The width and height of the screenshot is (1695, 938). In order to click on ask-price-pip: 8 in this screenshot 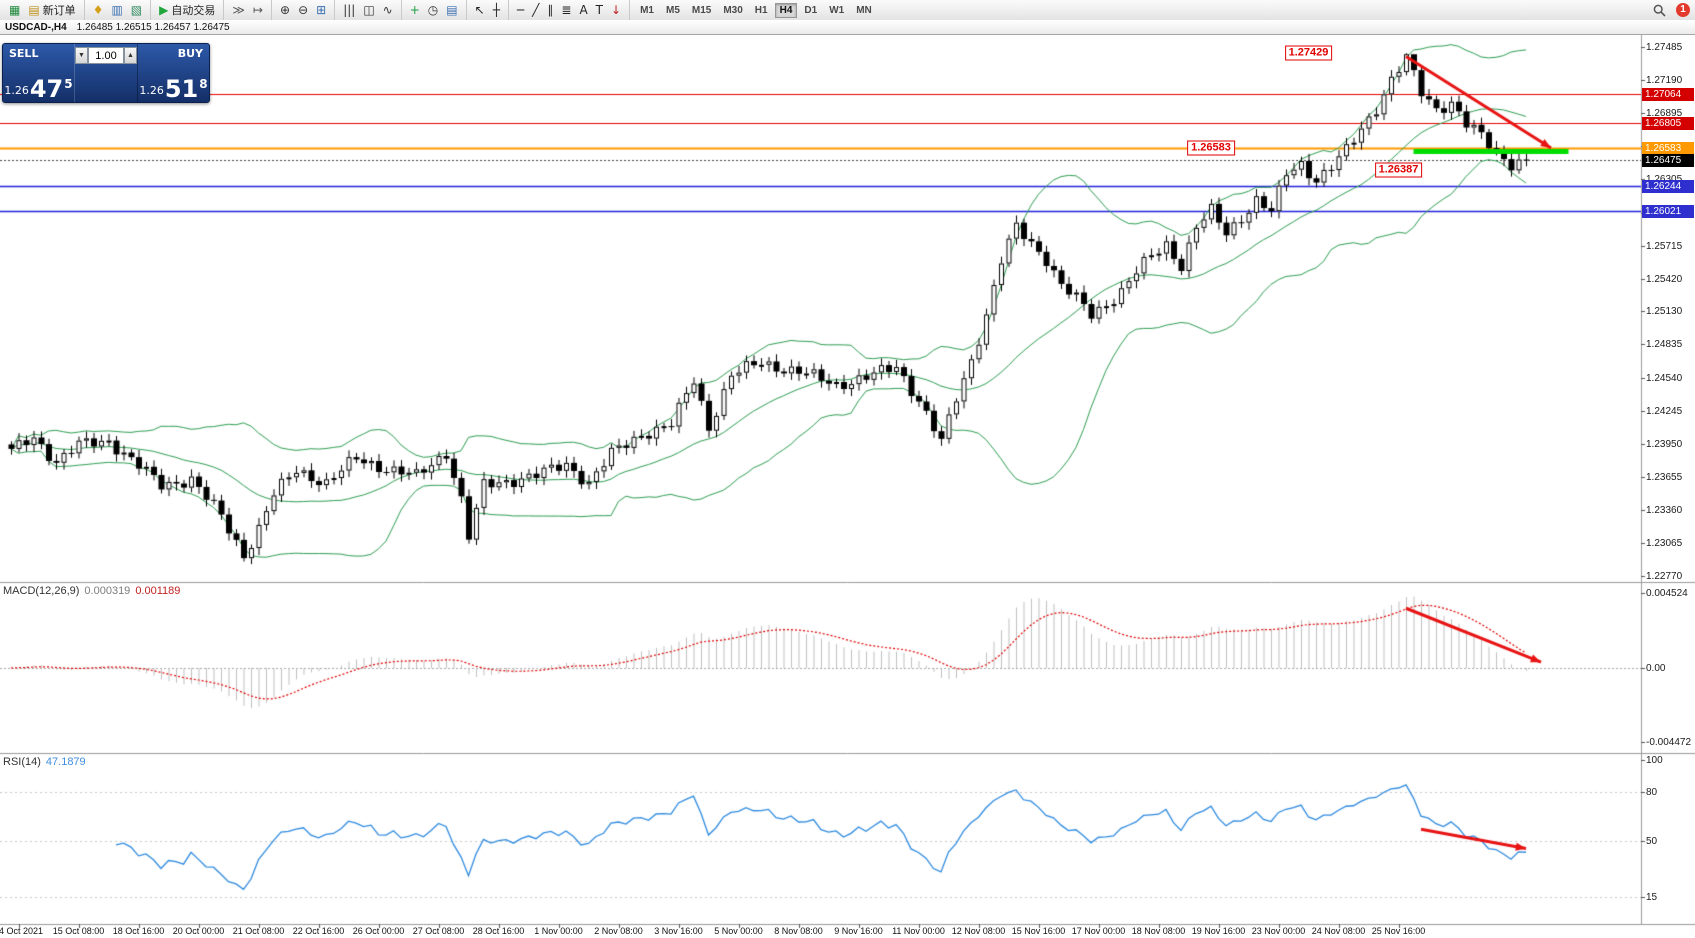, I will do `click(203, 84)`.